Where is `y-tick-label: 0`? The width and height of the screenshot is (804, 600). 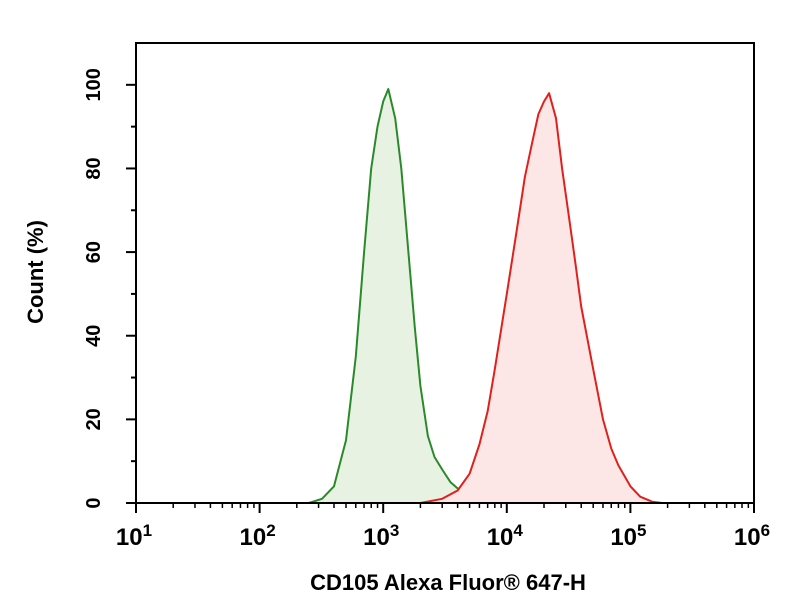
y-tick-label: 0 is located at coordinates (94, 502).